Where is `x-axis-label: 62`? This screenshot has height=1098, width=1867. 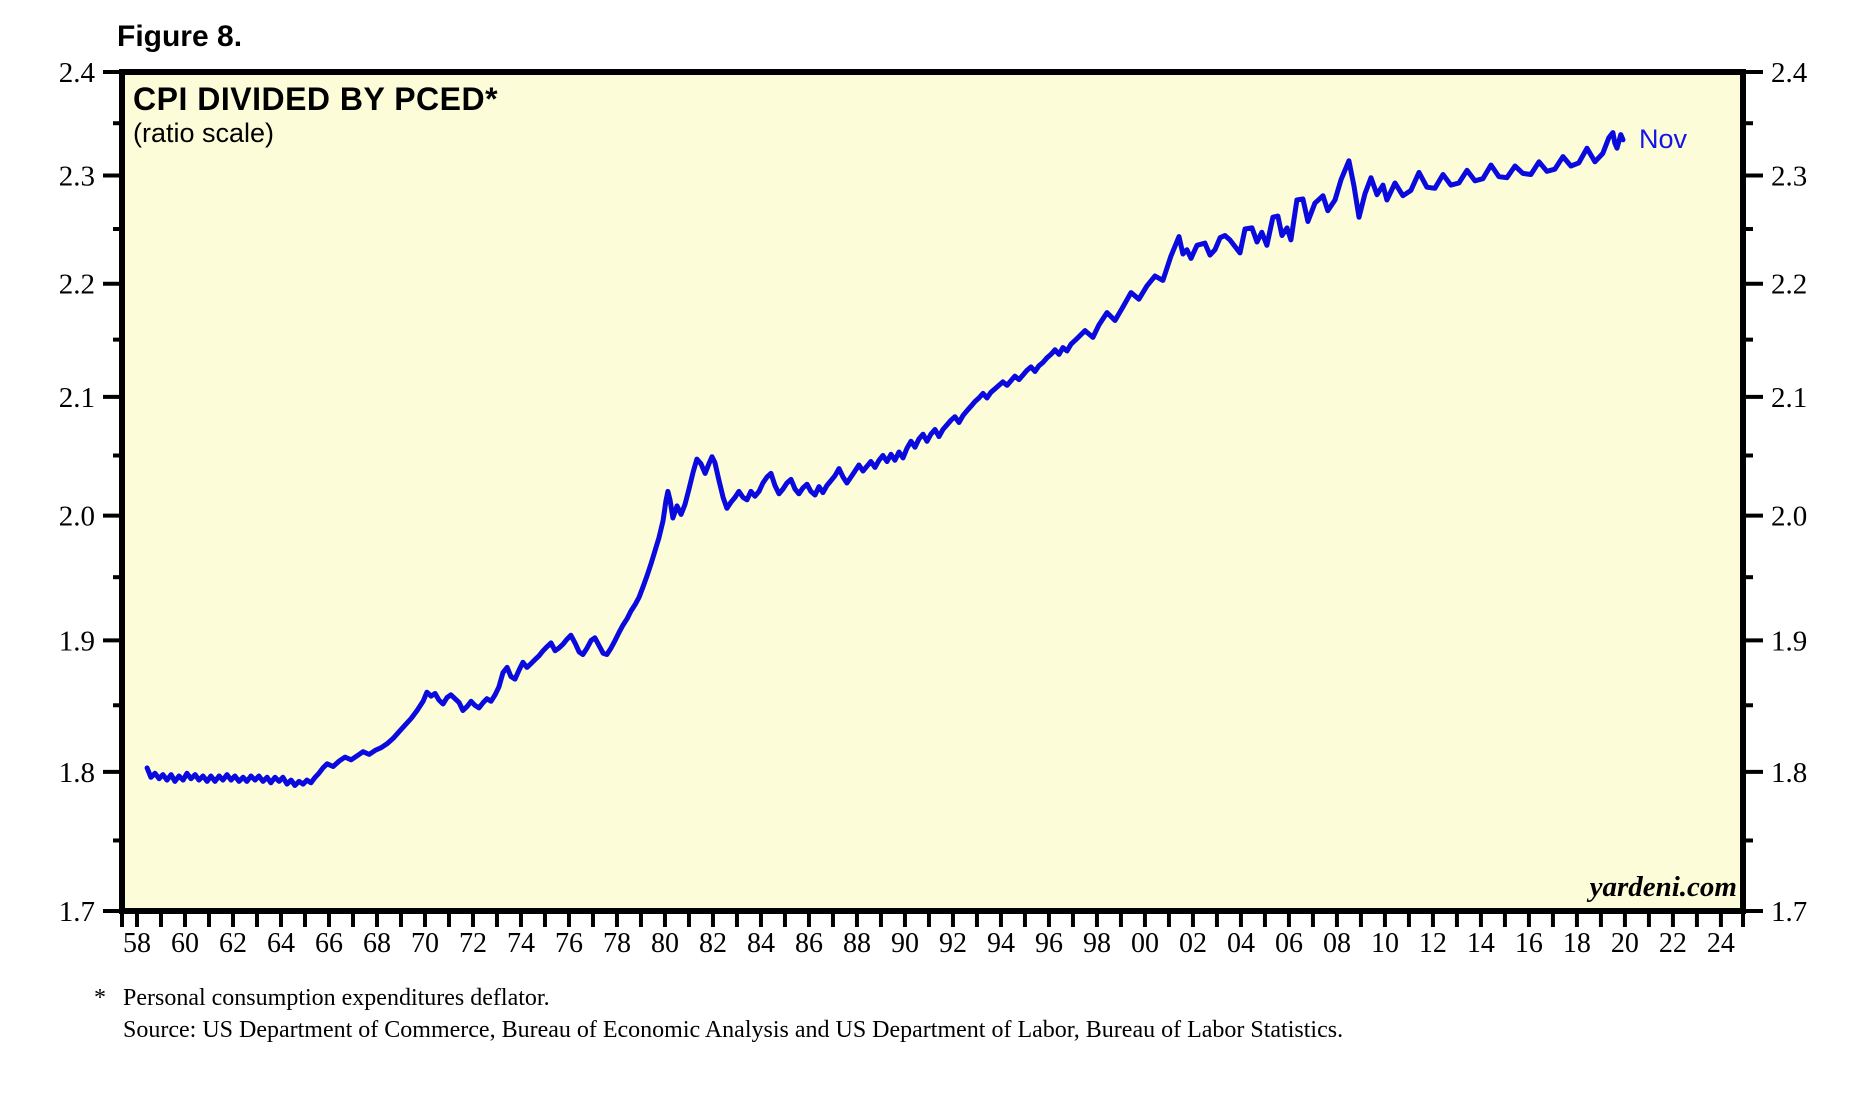
x-axis-label: 62 is located at coordinates (233, 943).